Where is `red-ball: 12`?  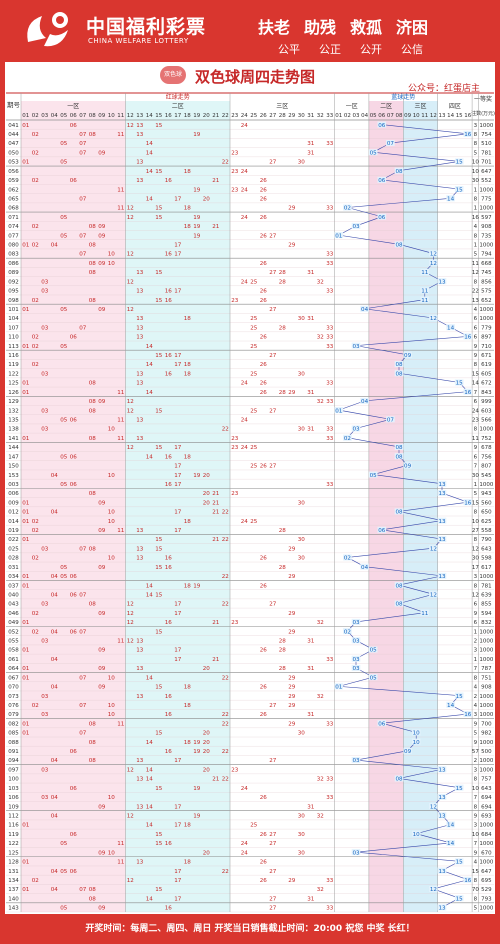
red-ball: 12 is located at coordinates (130, 126).